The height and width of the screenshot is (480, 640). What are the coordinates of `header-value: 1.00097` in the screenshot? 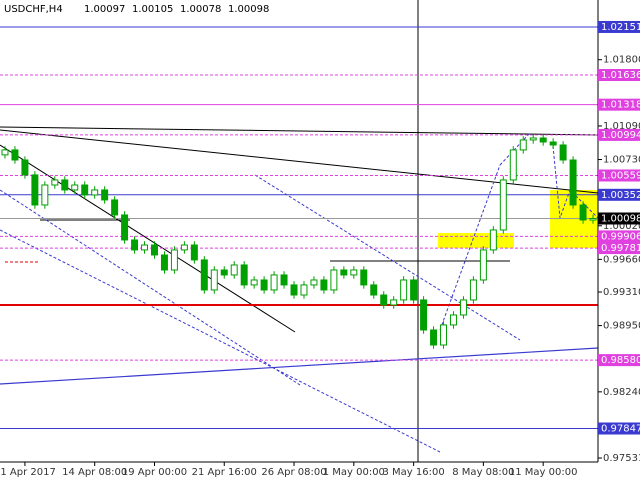 It's located at (104, 9).